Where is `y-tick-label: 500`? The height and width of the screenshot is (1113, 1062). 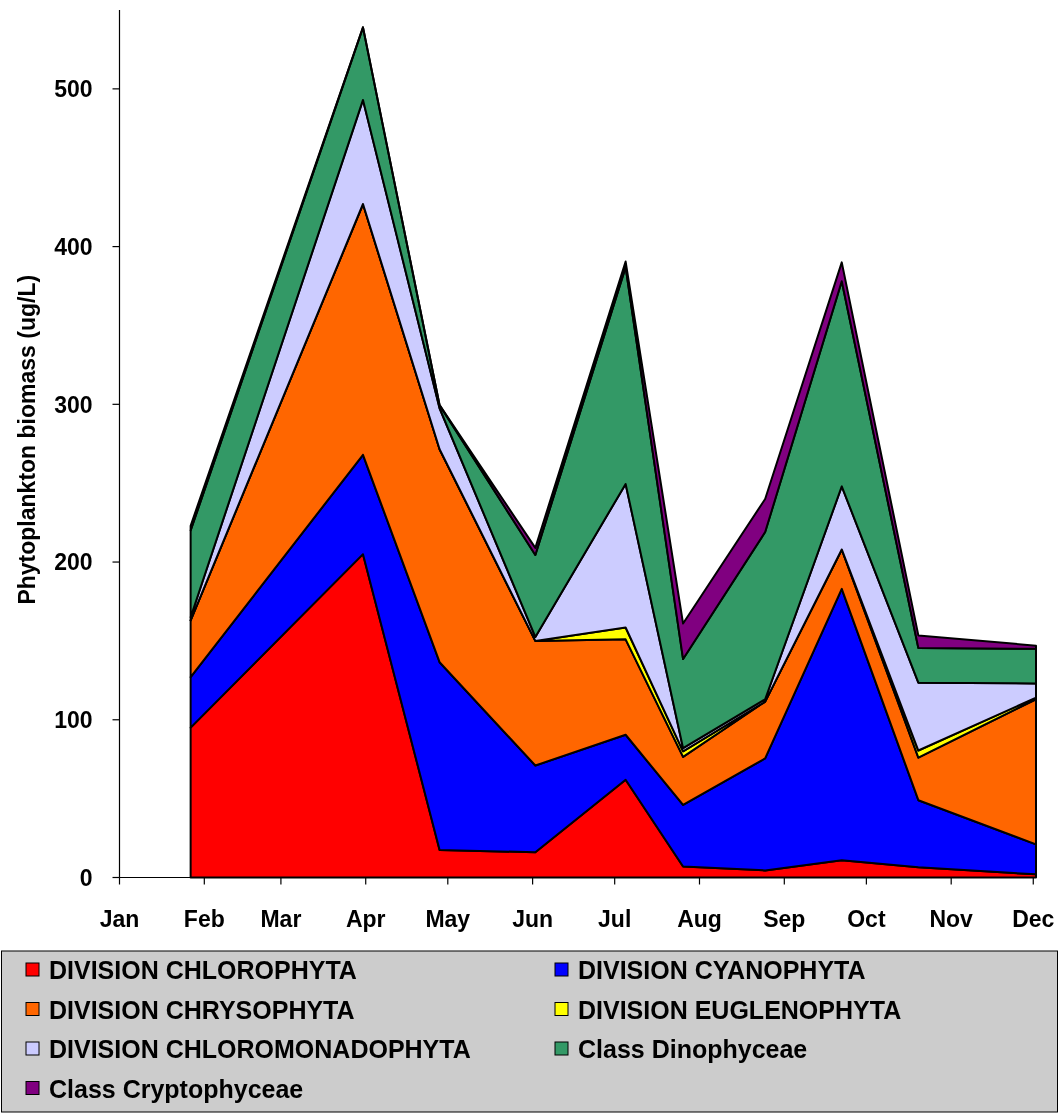
y-tick-label: 500 is located at coordinates (73, 89).